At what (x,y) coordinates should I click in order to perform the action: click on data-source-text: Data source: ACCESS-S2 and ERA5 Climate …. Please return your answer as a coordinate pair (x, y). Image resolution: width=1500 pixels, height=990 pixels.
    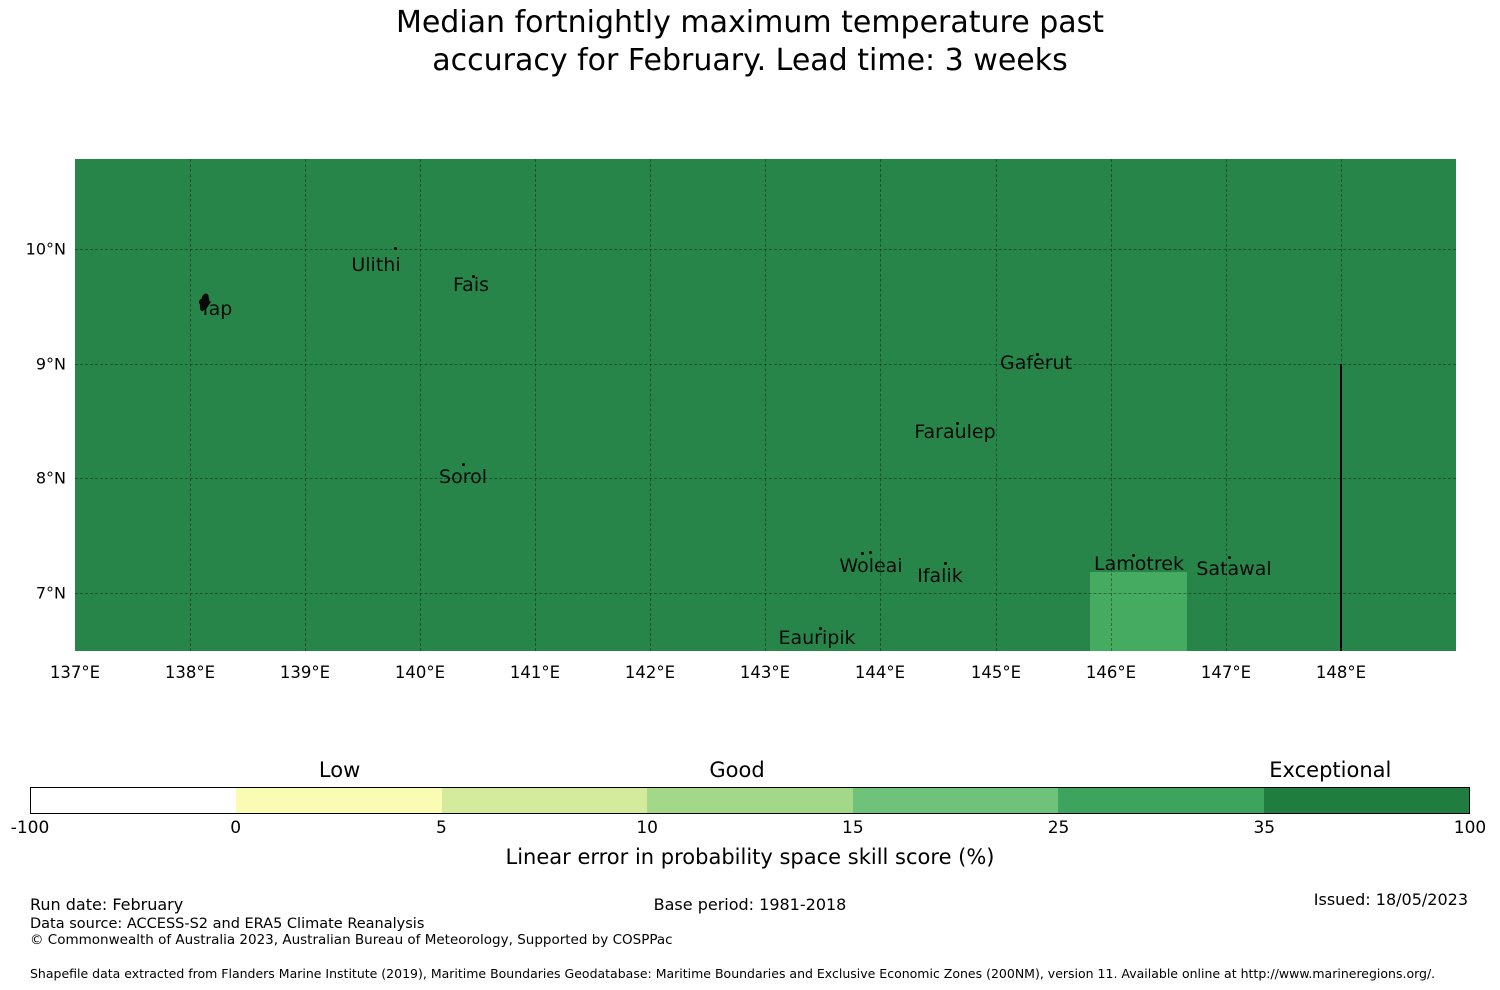
    Looking at the image, I should click on (227, 924).